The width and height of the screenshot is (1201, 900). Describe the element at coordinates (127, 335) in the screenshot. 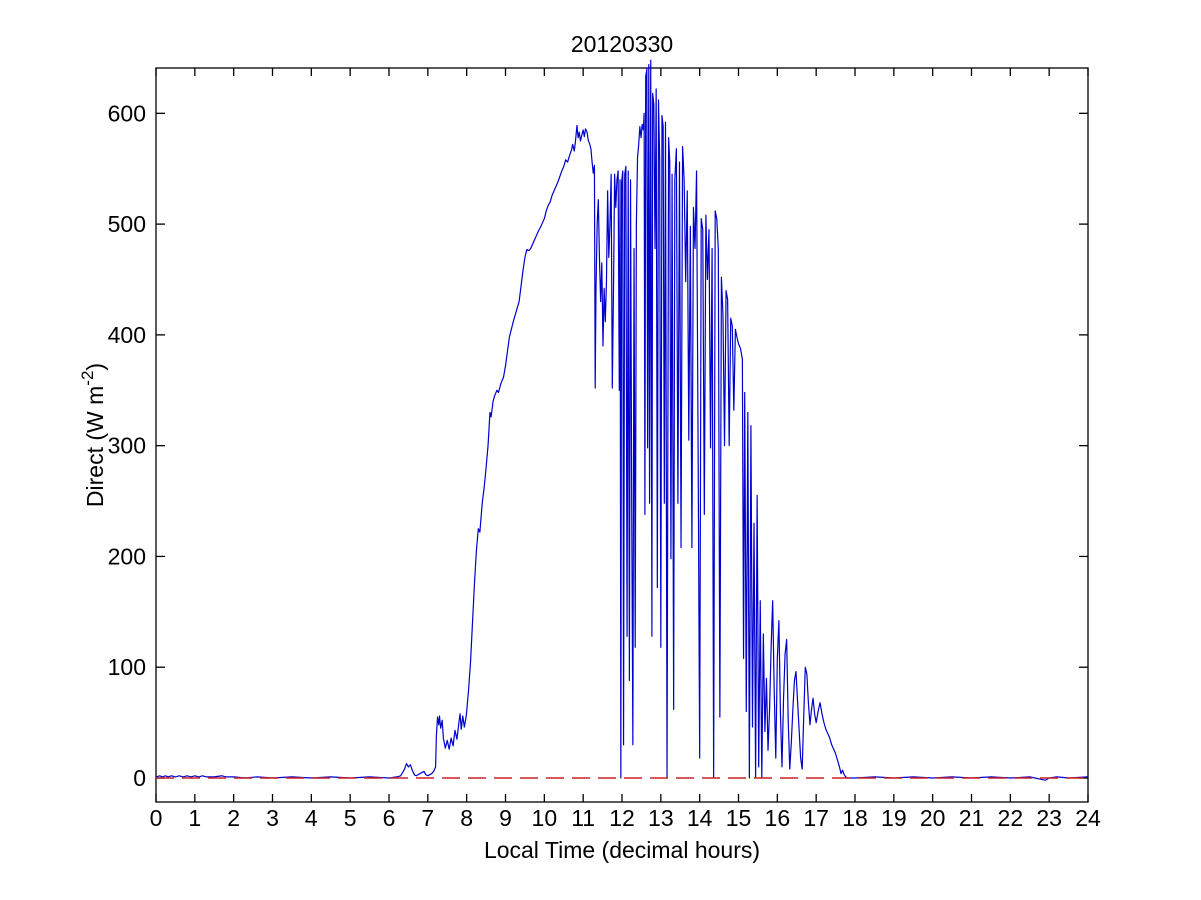

I see `y-tick-label: 400` at that location.